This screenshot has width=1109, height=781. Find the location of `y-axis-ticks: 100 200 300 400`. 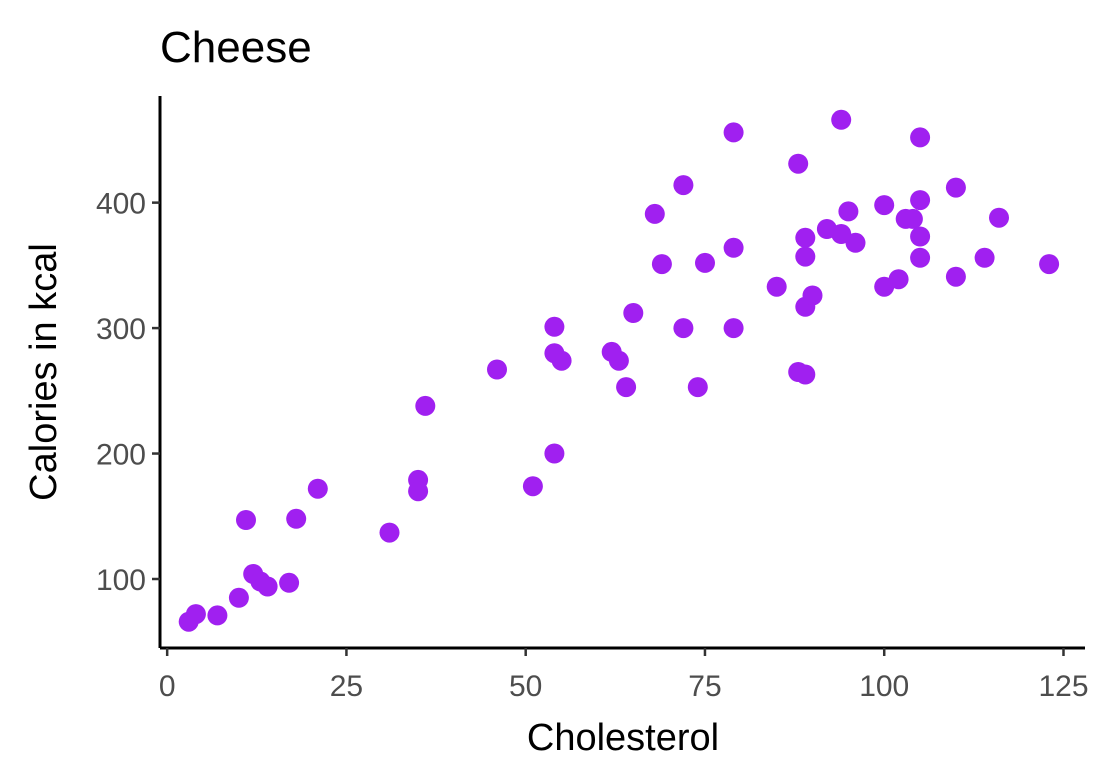

y-axis-ticks: 100 200 300 400 is located at coordinates (128, 392).